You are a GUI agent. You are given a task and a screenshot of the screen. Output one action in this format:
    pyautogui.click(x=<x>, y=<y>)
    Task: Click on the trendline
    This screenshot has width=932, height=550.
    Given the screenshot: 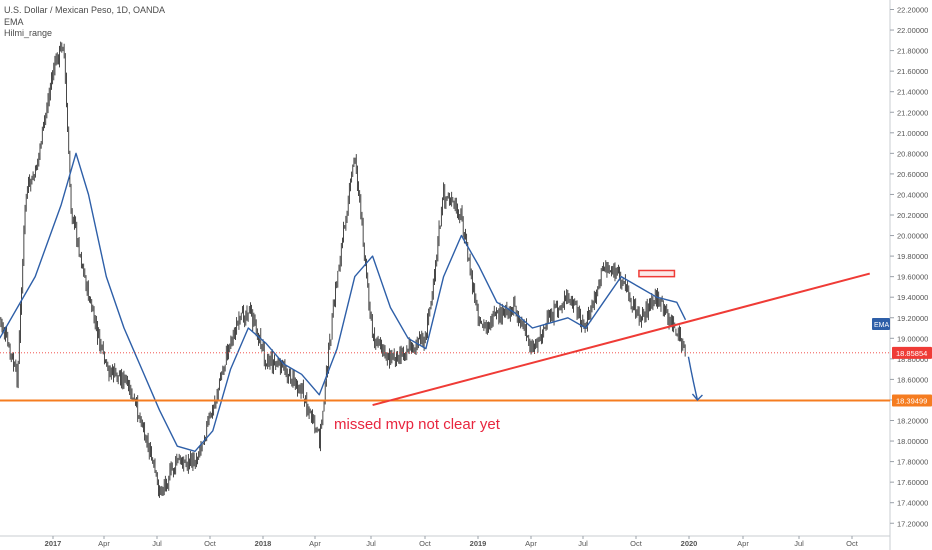 What is the action you would take?
    pyautogui.click(x=621, y=339)
    